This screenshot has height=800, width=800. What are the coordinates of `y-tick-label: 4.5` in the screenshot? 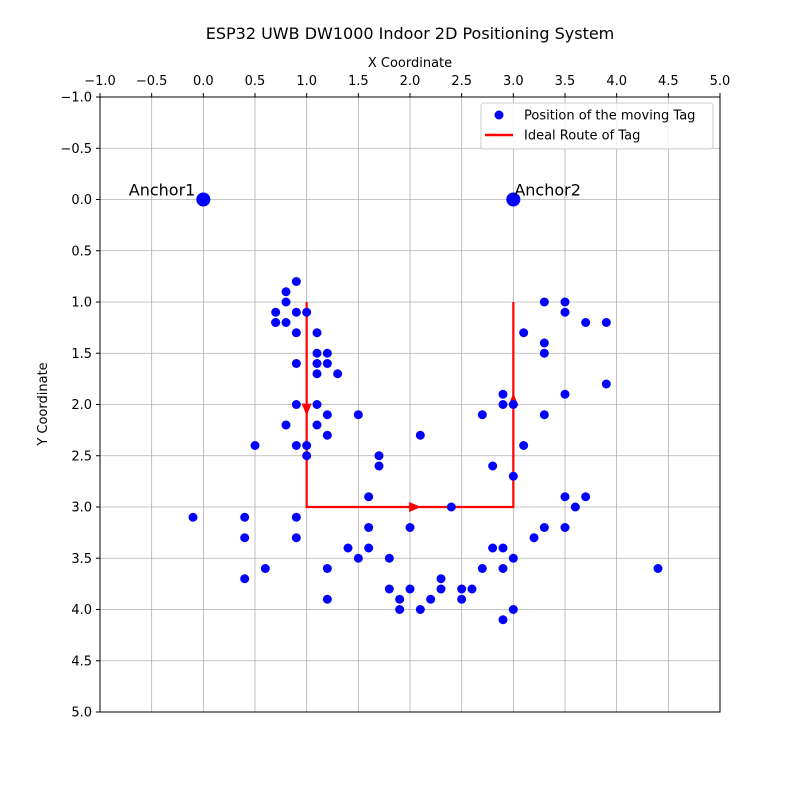 It's located at (81, 661).